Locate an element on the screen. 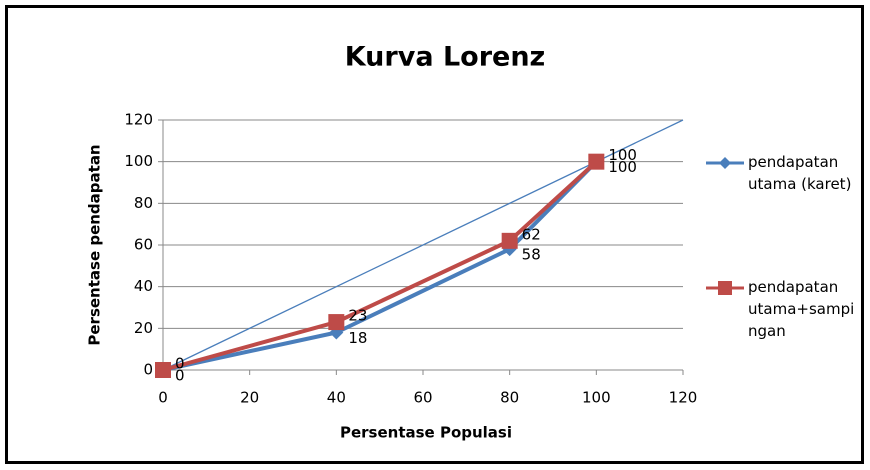 Image resolution: width=870 pixels, height=470 pixels. y-tick-label: 120 is located at coordinates (138, 120).